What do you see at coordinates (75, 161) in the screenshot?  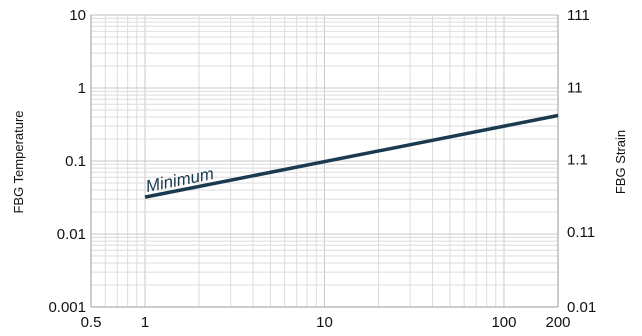 I see `y-tick-label-left: 0.1` at bounding box center [75, 161].